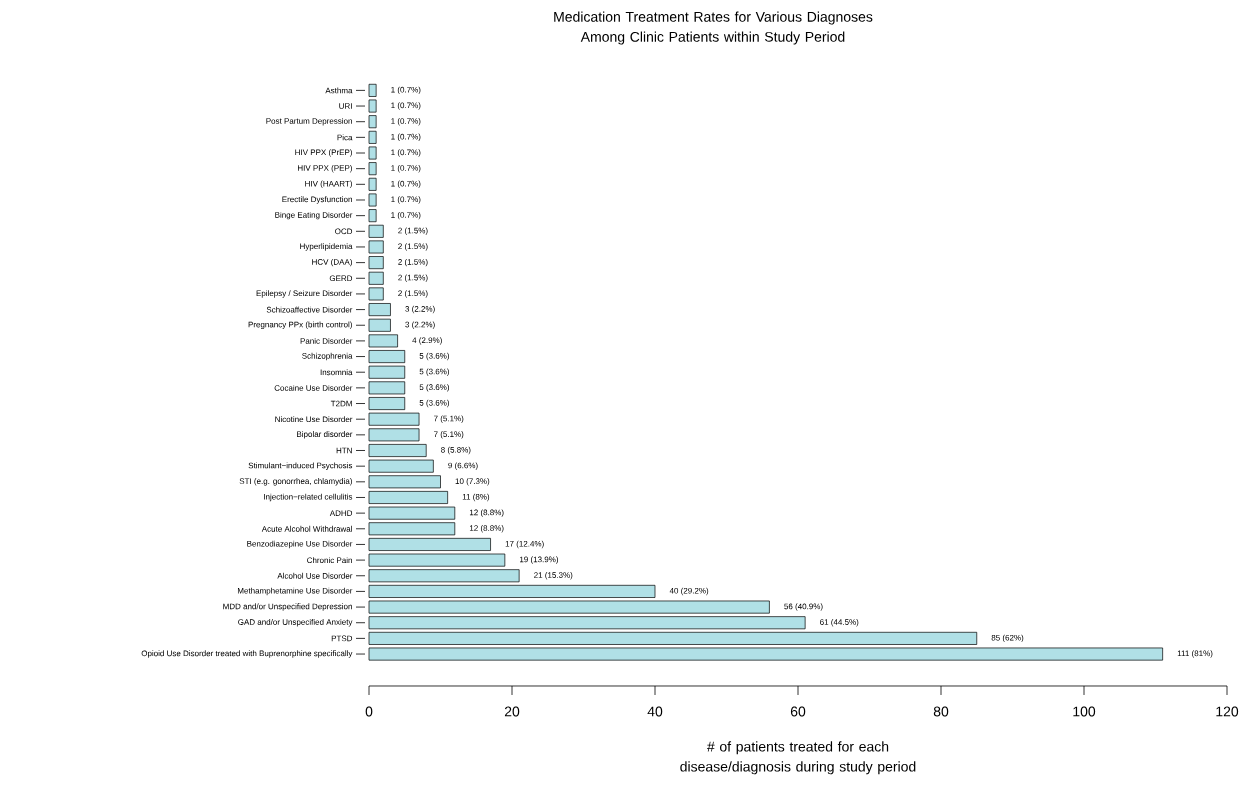 The image size is (1245, 797). What do you see at coordinates (342, 638) in the screenshot?
I see `y-tick-label: PTSD` at bounding box center [342, 638].